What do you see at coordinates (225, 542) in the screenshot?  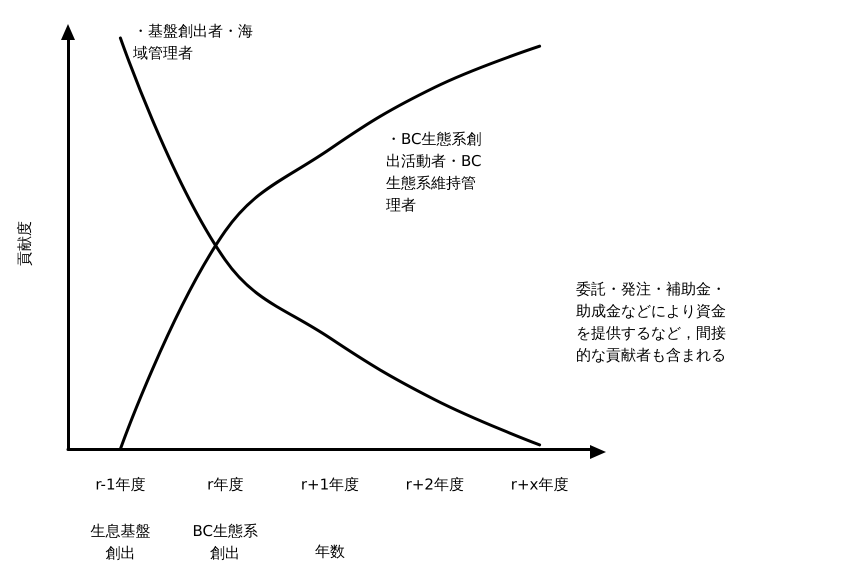 I see `text: BC生態系創出` at bounding box center [225, 542].